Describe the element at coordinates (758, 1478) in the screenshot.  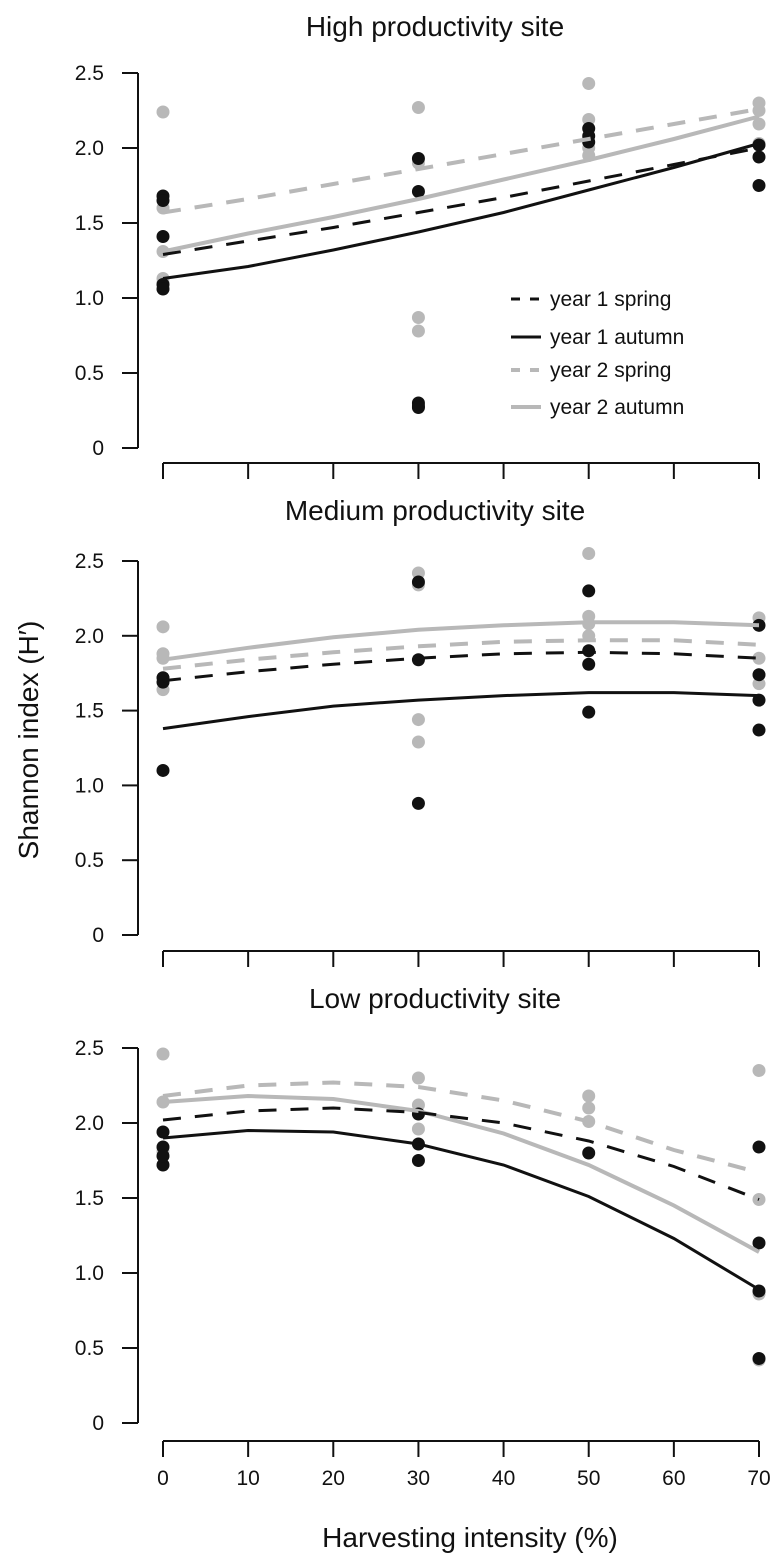
I see `x-tick-label: 70` at that location.